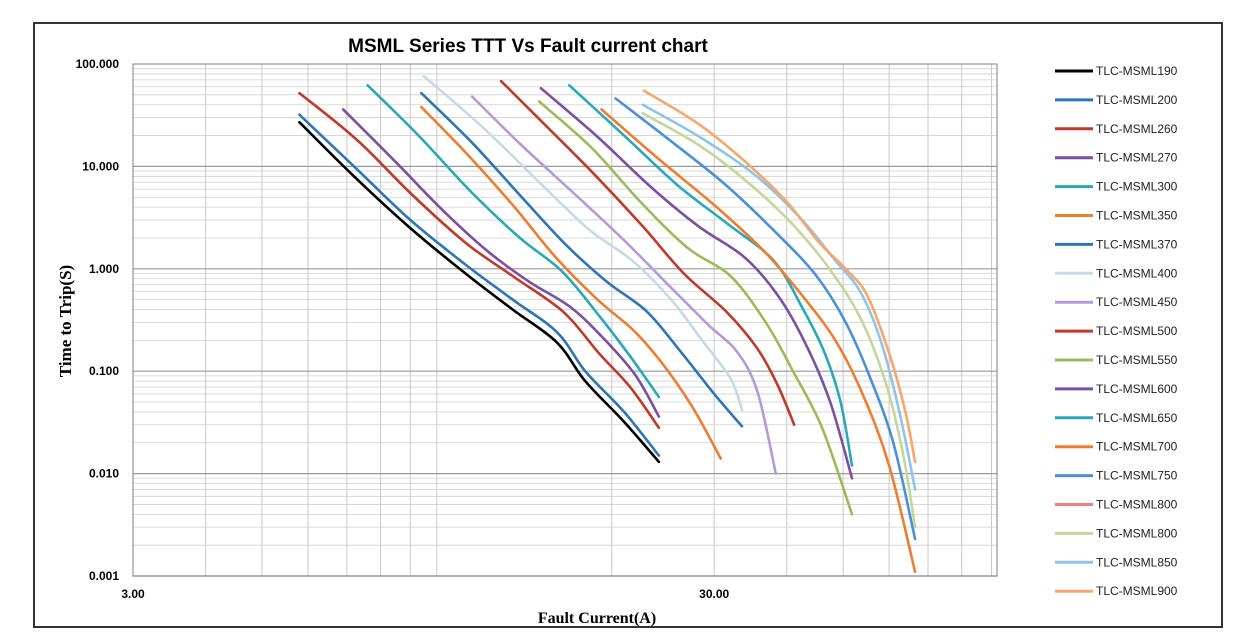 The image size is (1244, 641). I want to click on series-line-tlc-msml370, so click(582, 259).